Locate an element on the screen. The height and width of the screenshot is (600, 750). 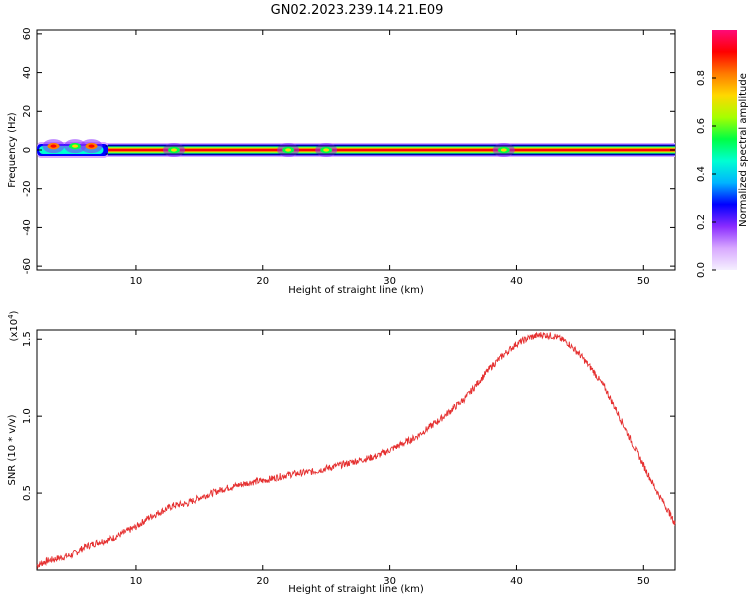
colorbar-ticks: 0.0 0.2 0.4 0.6 0.8 is located at coordinates (706, 174).